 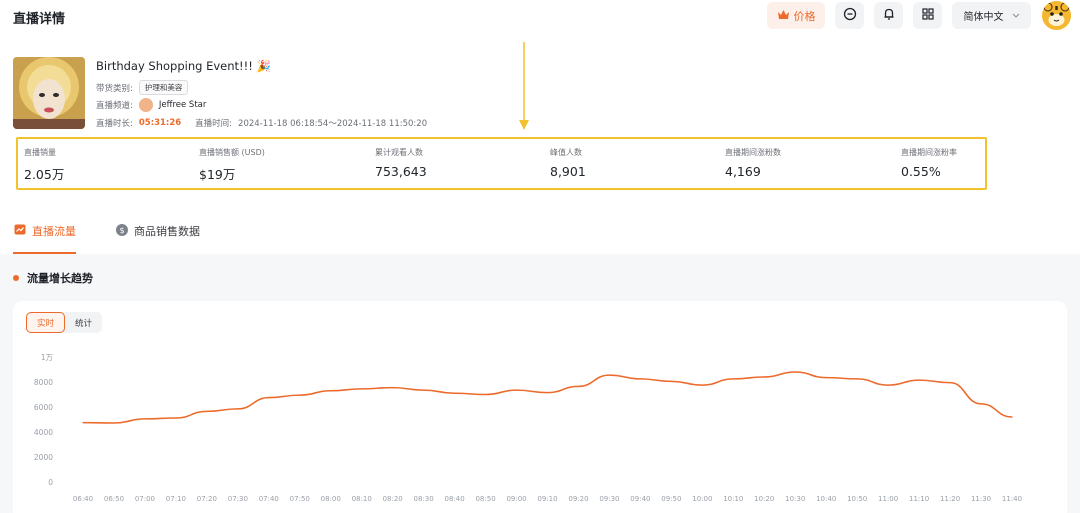 What do you see at coordinates (45, 231) in the screenshot?
I see `tab-live-traffic: 直播流量` at bounding box center [45, 231].